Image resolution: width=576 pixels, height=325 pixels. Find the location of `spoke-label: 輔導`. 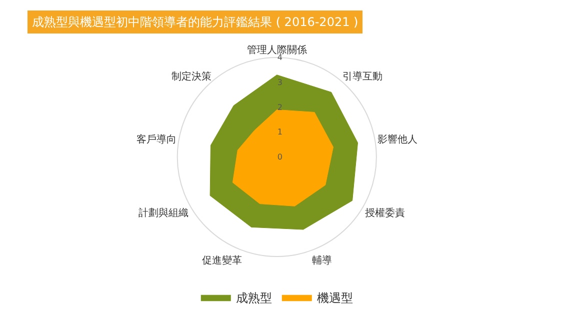

spoke-label: 輔導 is located at coordinates (322, 260).